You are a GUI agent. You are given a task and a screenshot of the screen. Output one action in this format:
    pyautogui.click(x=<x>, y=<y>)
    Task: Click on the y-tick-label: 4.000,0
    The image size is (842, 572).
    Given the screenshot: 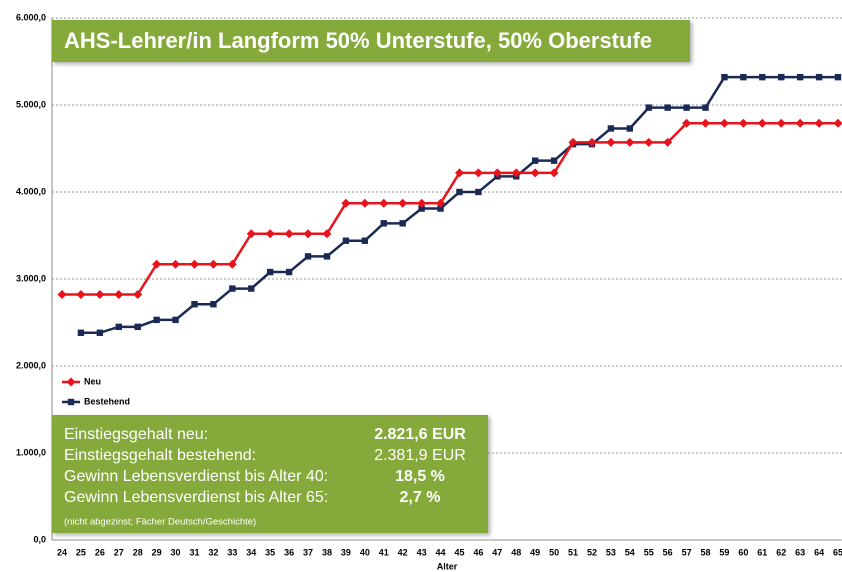 What is the action you would take?
    pyautogui.click(x=31, y=191)
    